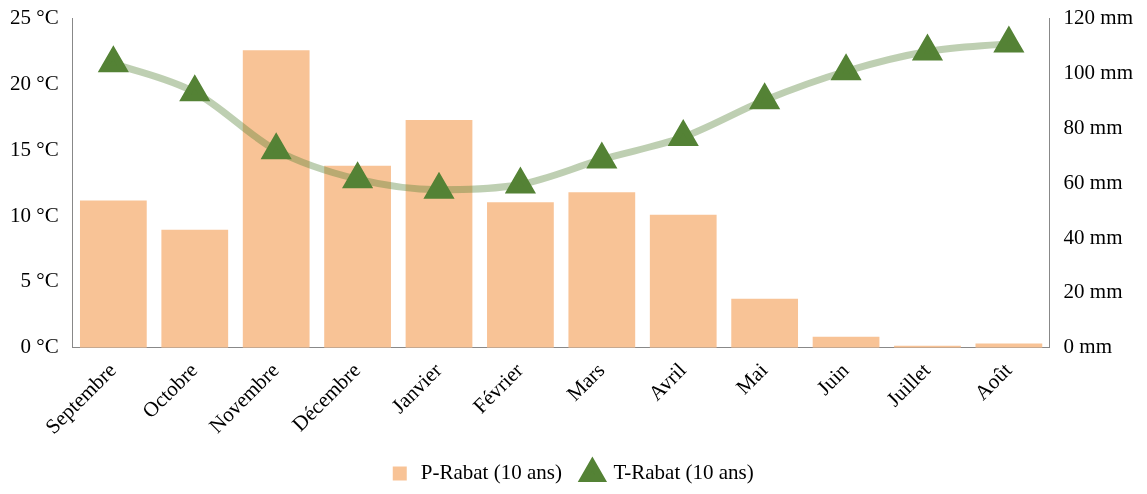 The image size is (1147, 494). Describe the element at coordinates (39, 280) in the screenshot. I see `y-tick-label: 5 °C` at that location.